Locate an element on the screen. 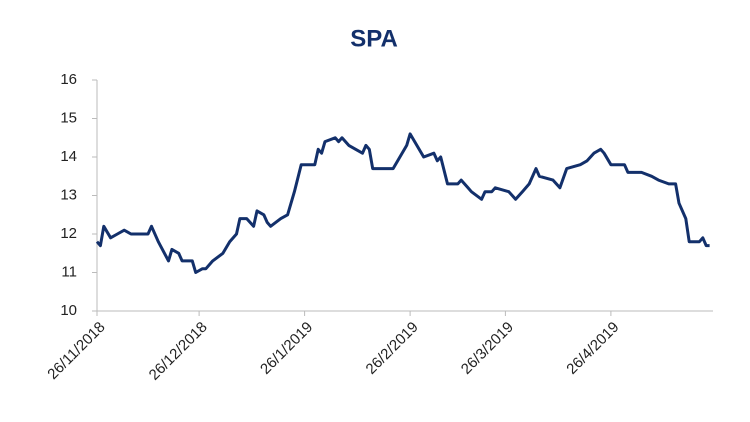  y-tick-label: 14 is located at coordinates (68, 156).